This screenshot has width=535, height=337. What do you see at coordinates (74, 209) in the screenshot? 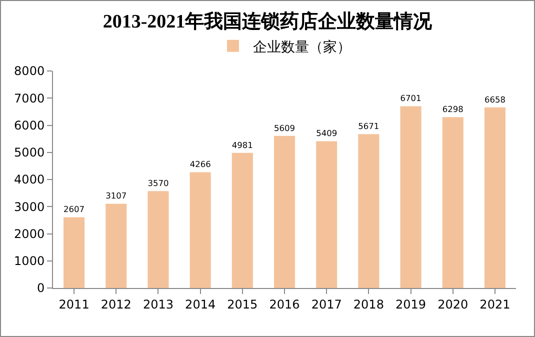
I see `data-label: 2607` at bounding box center [74, 209].